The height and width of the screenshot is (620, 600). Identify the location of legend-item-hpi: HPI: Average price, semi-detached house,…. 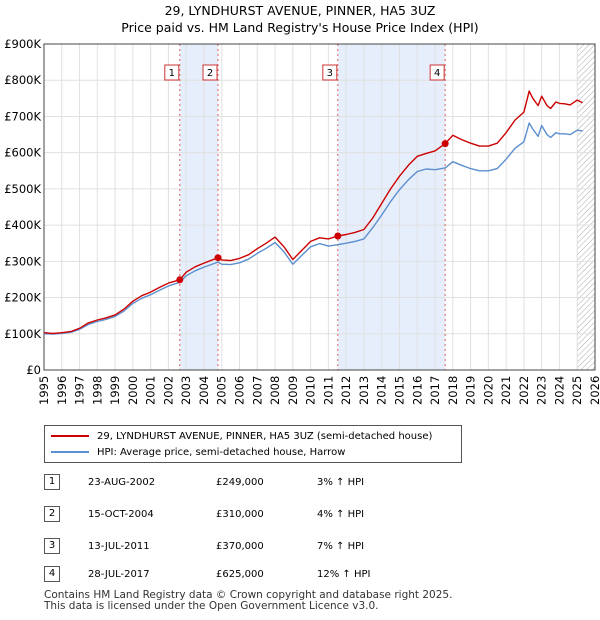
(198, 452).